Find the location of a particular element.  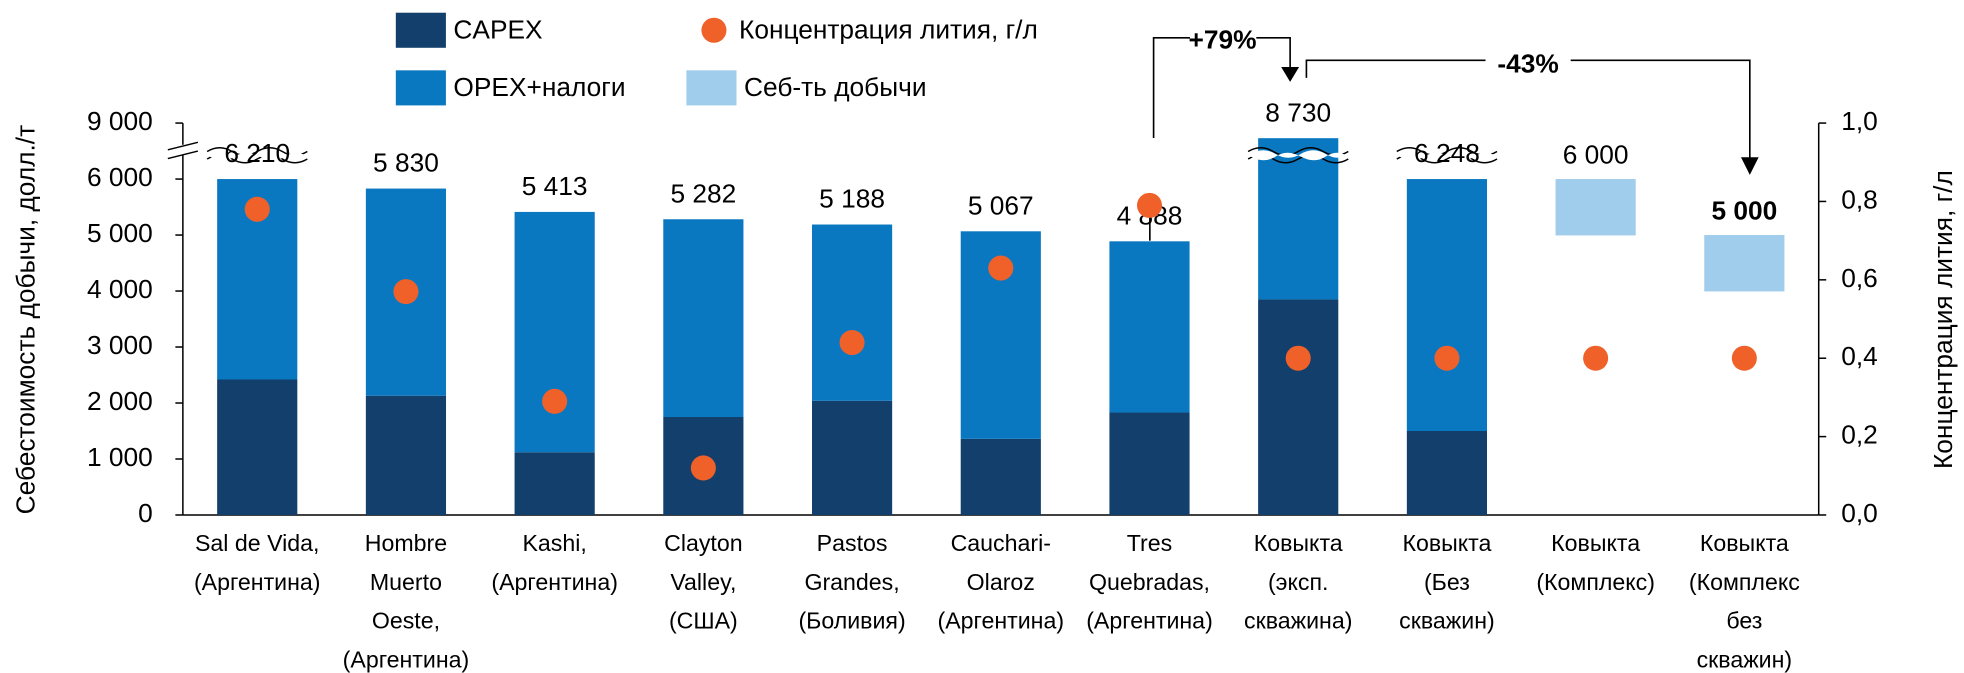

x-tick-label: Cauchari- Olaroz (Аргентина) is located at coordinates (1001, 582).